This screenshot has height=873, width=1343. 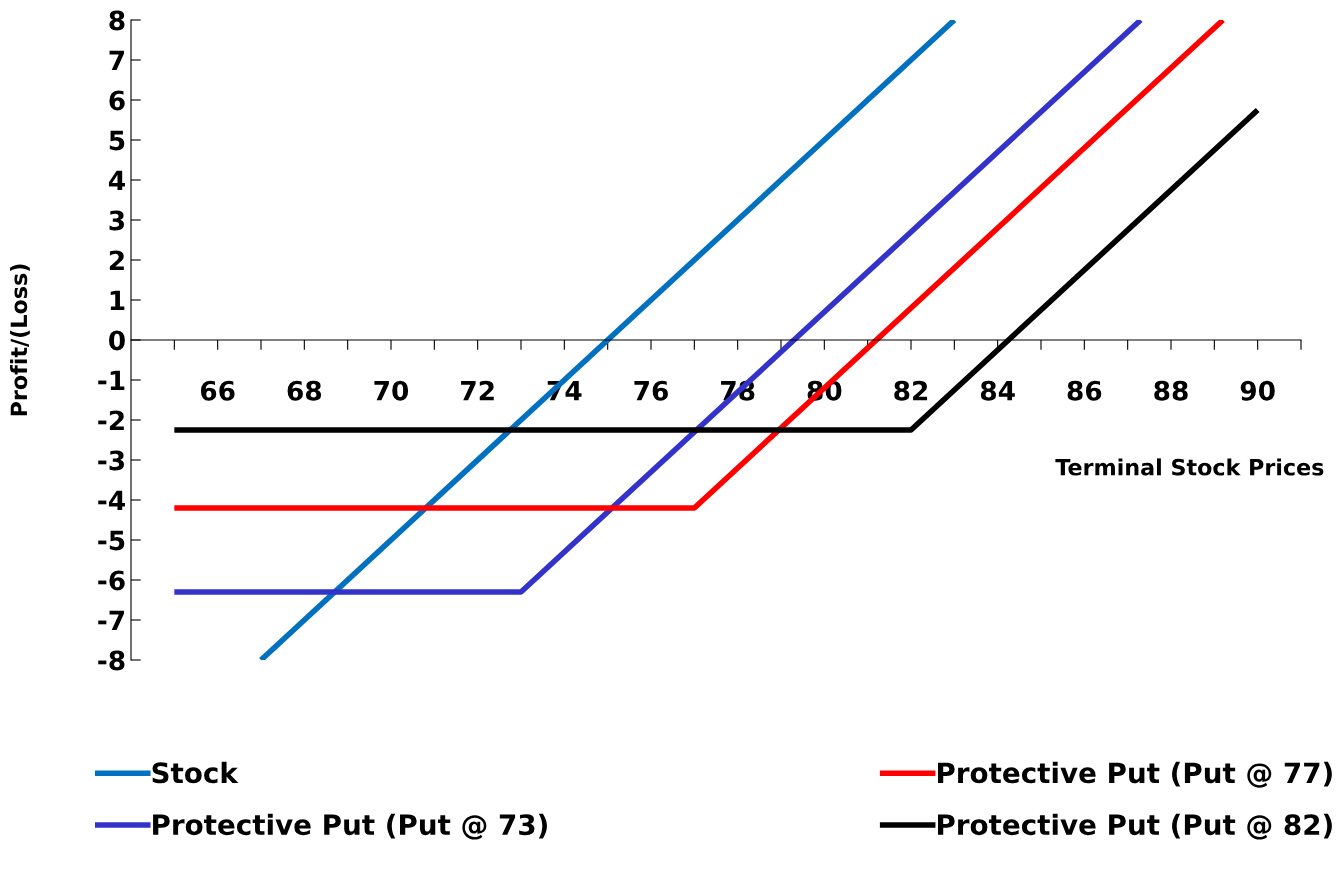 I want to click on y-tick-label: 8, so click(x=117, y=20).